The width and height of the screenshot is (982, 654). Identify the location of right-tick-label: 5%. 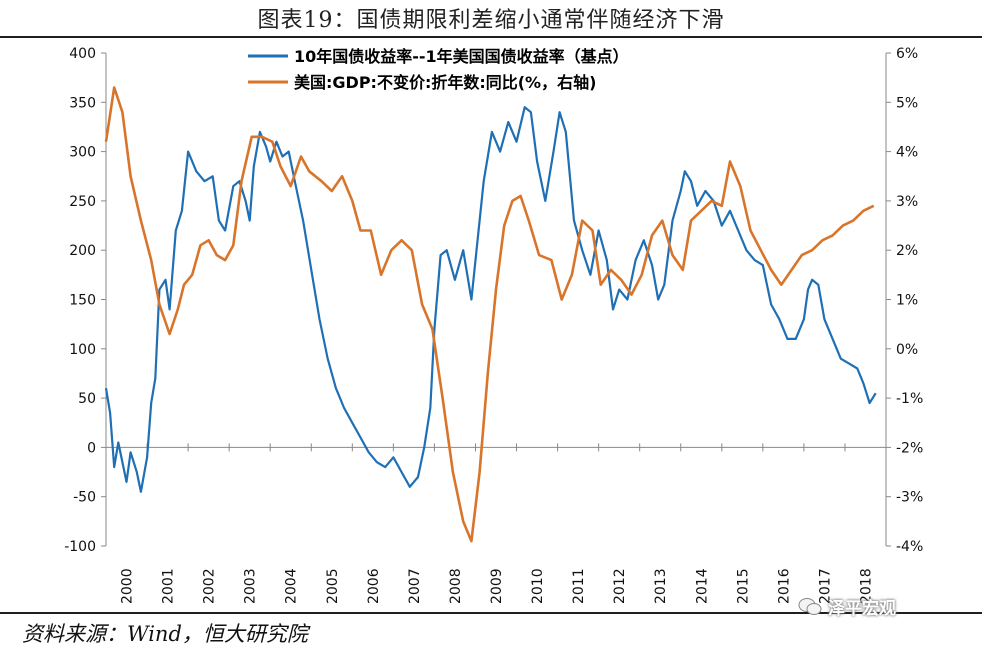
(907, 103).